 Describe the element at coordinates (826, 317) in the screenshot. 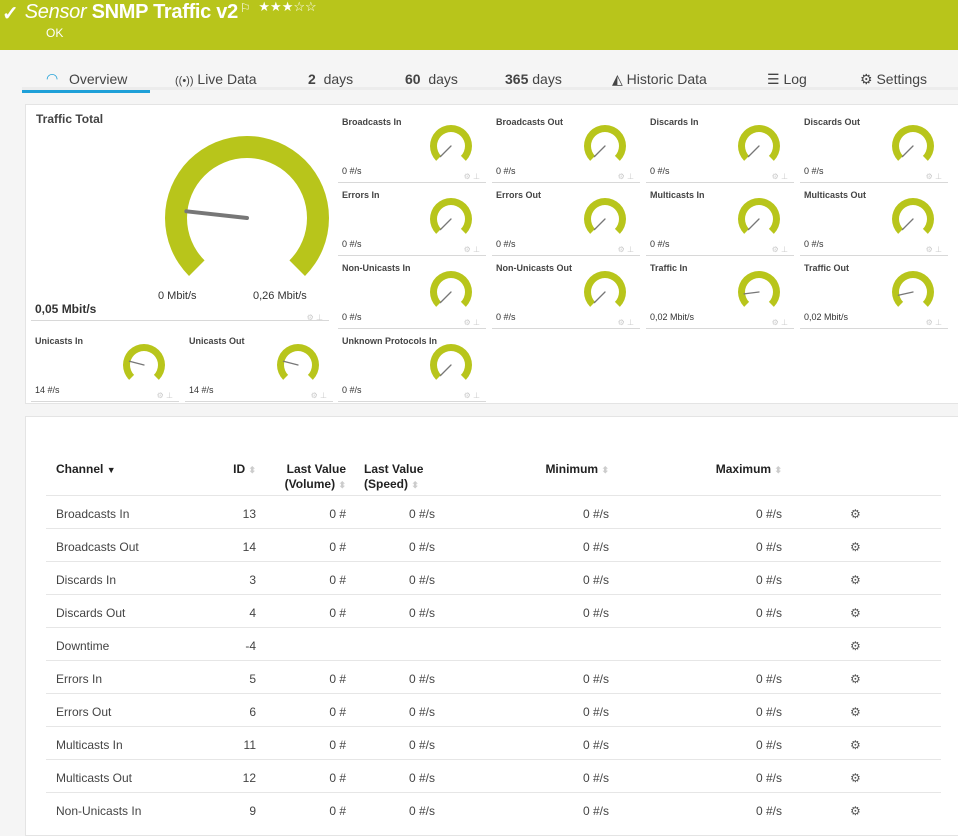

I see `gauge-value: 0,02 Mbit/s` at that location.